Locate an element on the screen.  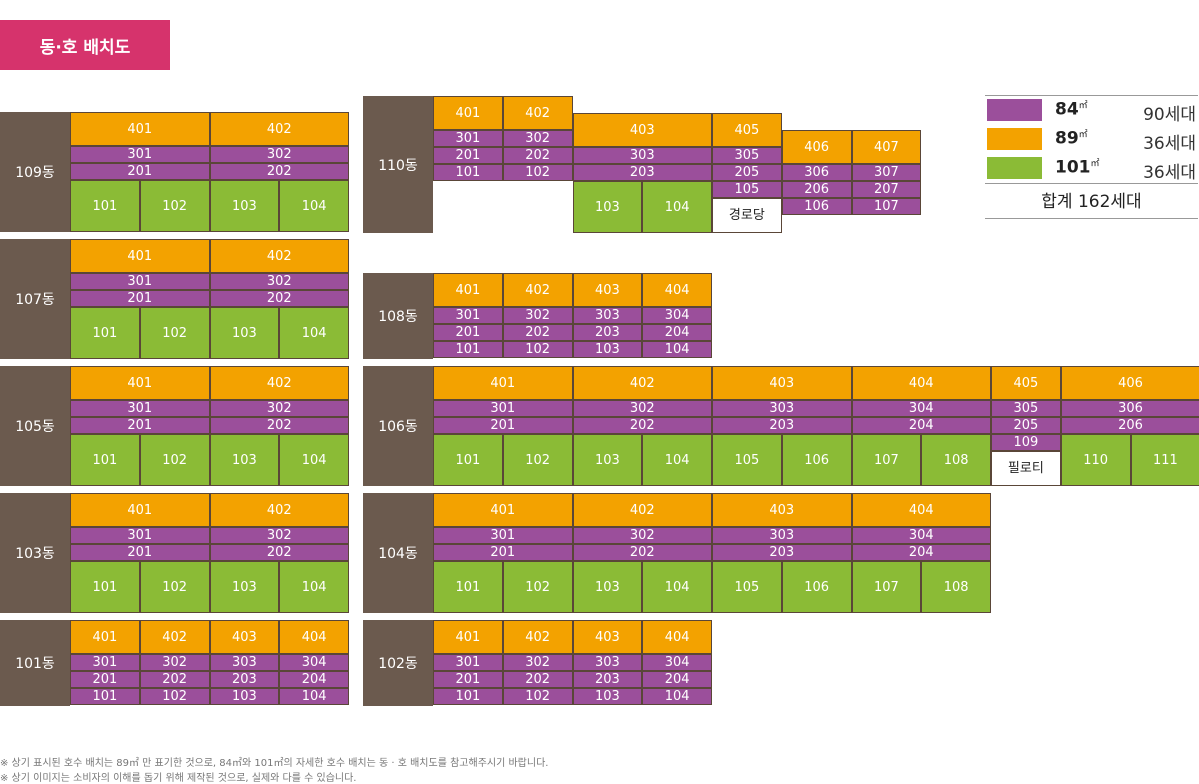
legend-row-89: 89㎡ 36세대 is located at coordinates (1091, 138).